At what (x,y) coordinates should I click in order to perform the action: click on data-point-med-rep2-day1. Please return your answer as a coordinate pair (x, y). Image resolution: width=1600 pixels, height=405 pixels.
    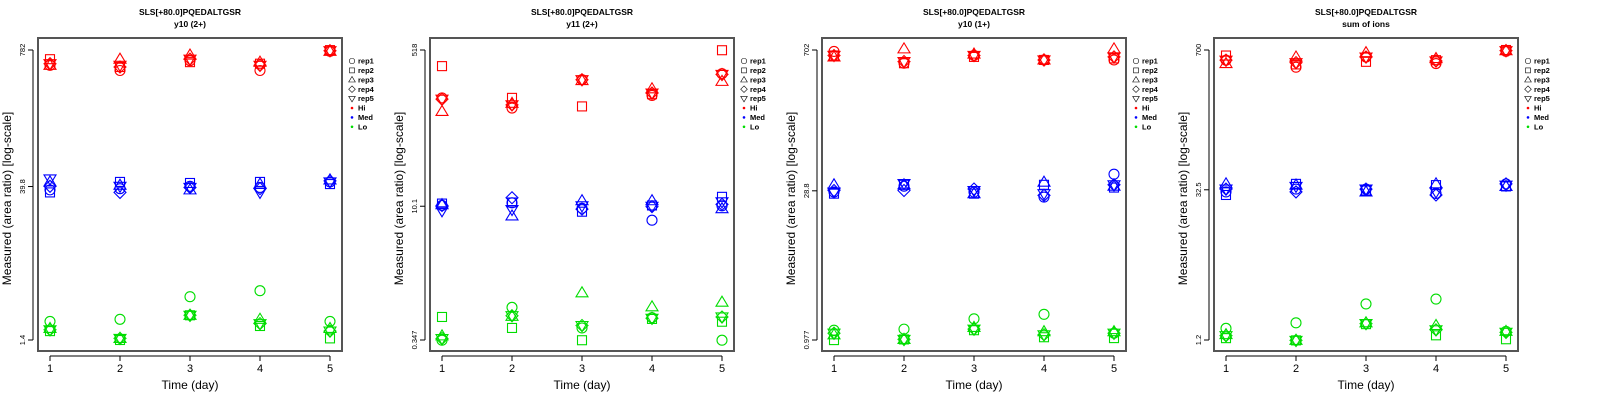
    Looking at the image, I should click on (1226, 195).